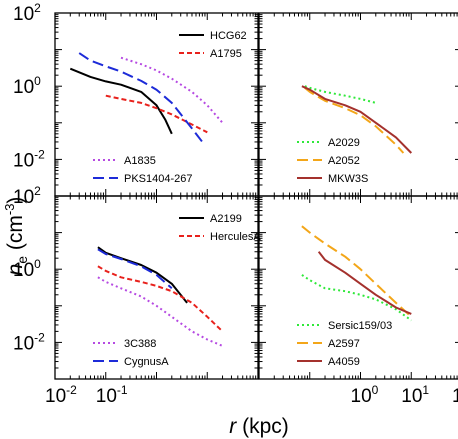 The image size is (458, 439). I want to click on legend-label-mkw3s: MKW3S, so click(348, 179).